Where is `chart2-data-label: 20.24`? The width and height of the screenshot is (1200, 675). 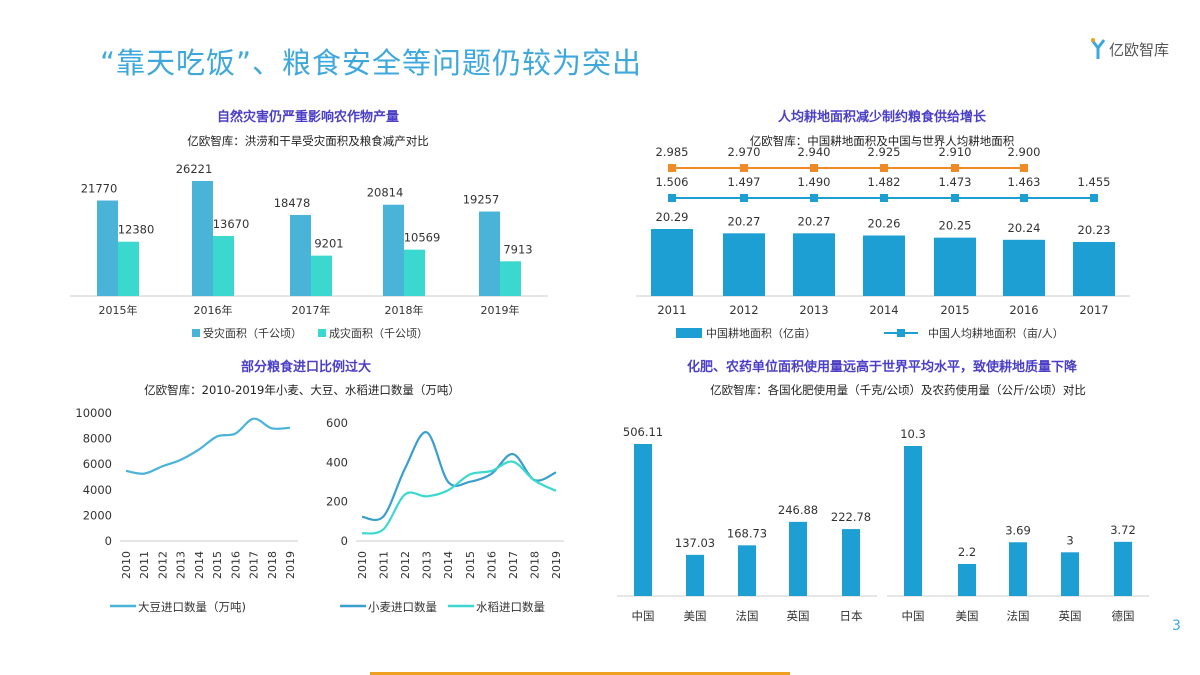 chart2-data-label: 20.24 is located at coordinates (1024, 228).